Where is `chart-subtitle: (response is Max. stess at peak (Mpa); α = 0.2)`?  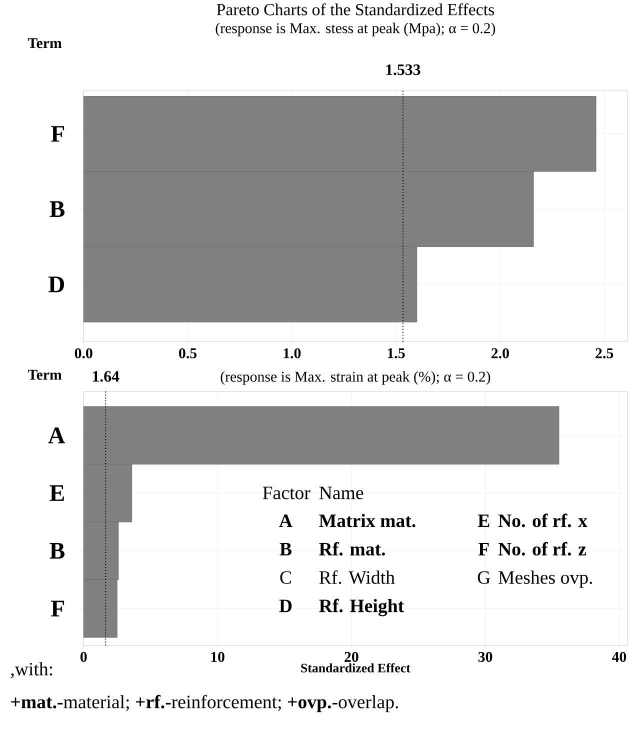
chart-subtitle: (response is Max. stess at peak (Mpa); α = 0.2) is located at coordinates (356, 29).